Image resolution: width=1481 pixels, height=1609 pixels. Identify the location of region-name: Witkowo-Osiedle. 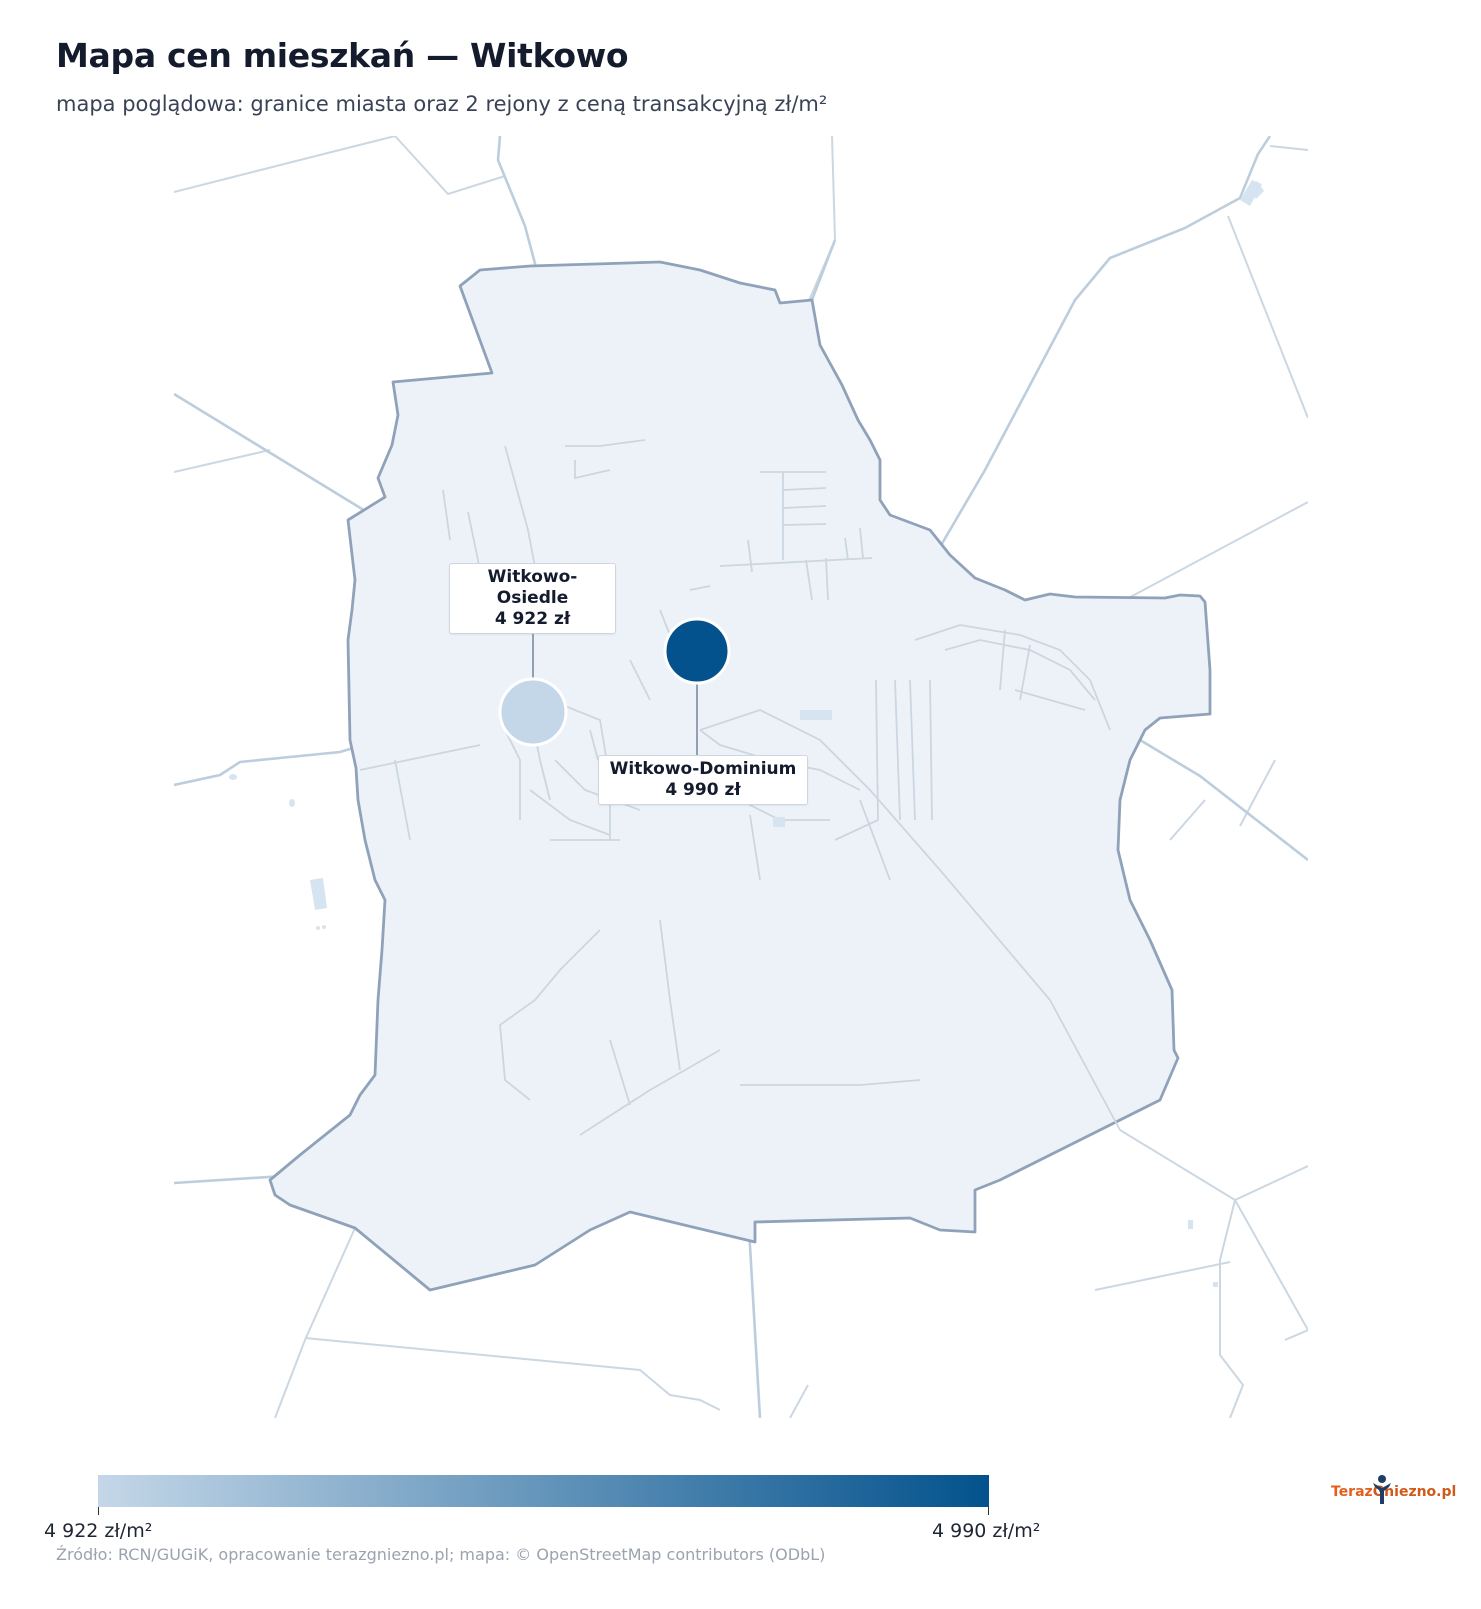
(532, 587).